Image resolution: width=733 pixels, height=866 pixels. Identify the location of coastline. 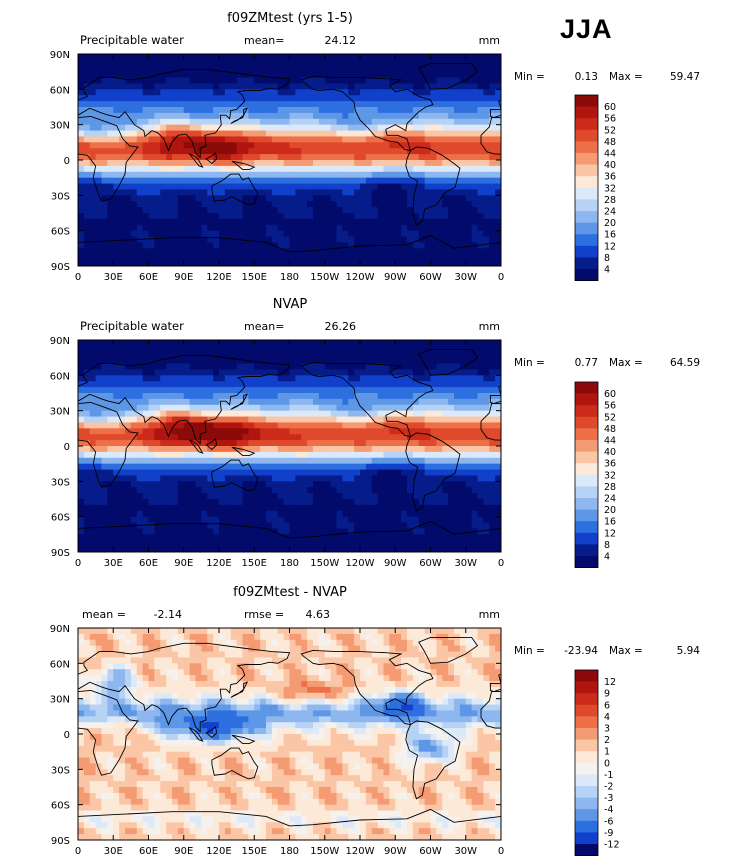
(658, 189).